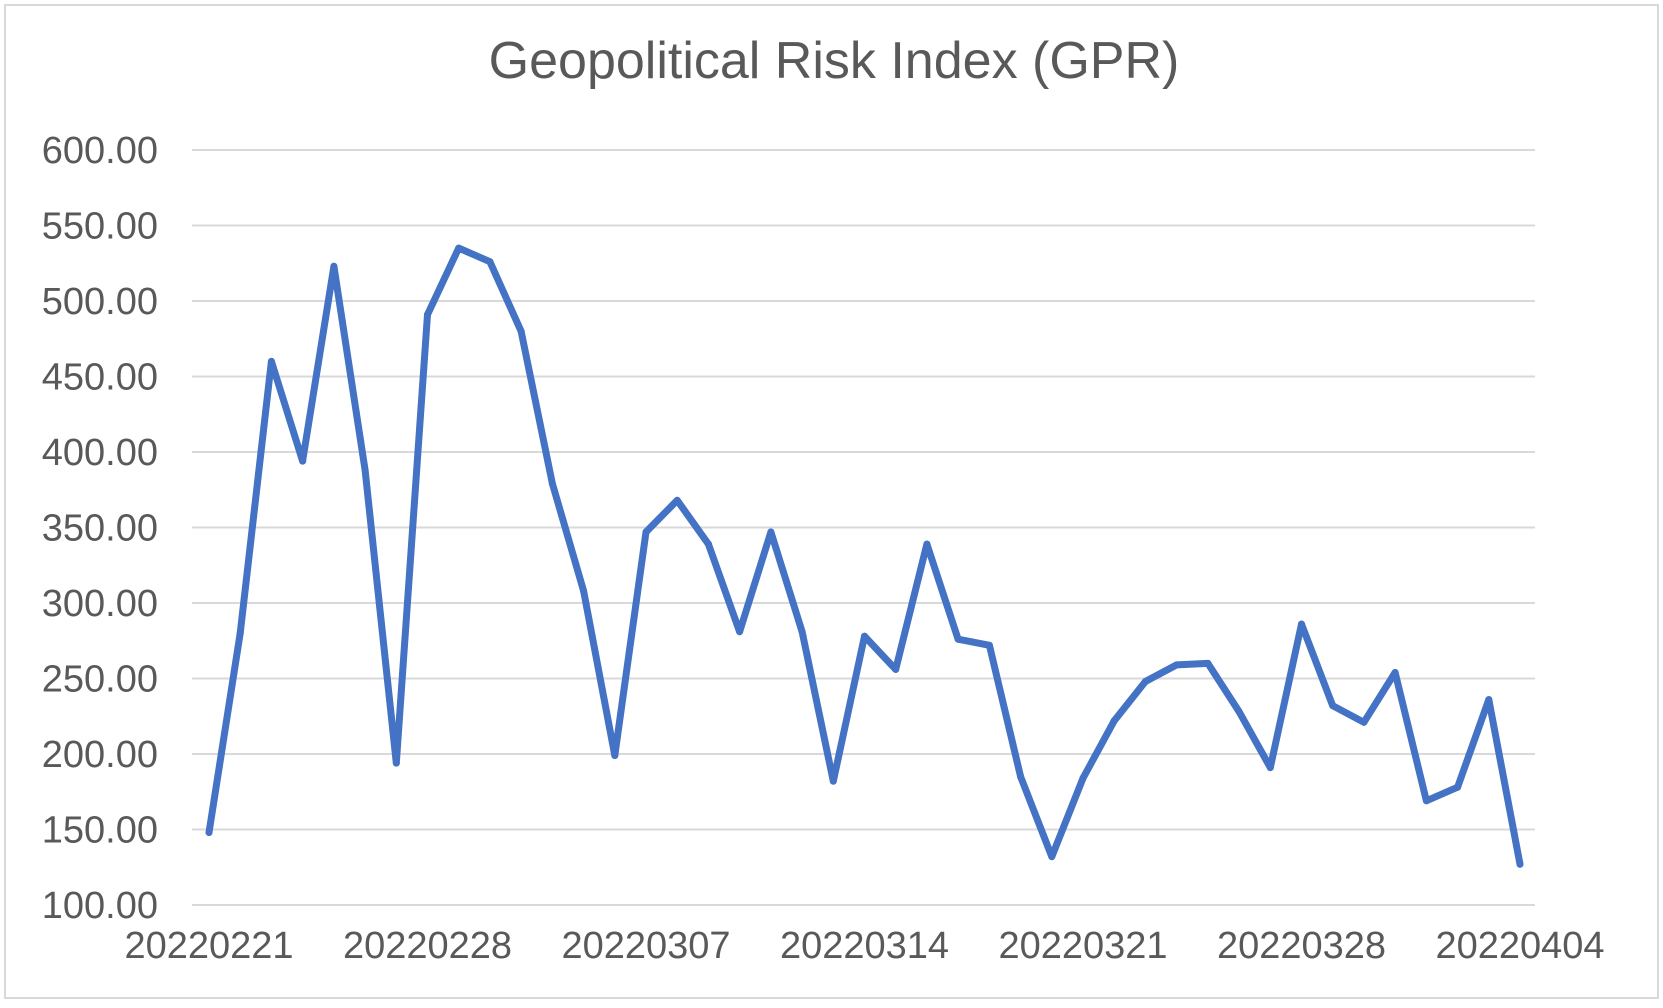 The width and height of the screenshot is (1663, 1008). What do you see at coordinates (100, 453) in the screenshot?
I see `y-tick-label: 400.00` at bounding box center [100, 453].